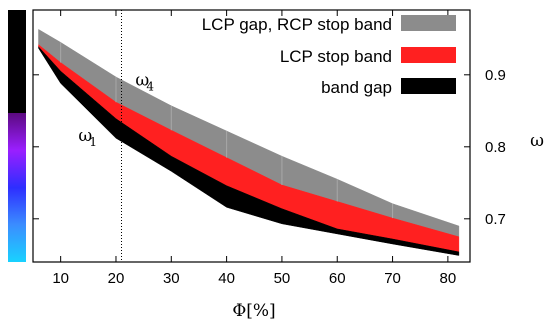 This screenshot has height=323, width=544. I want to click on y-tick-label: 0.7, so click(495, 219).